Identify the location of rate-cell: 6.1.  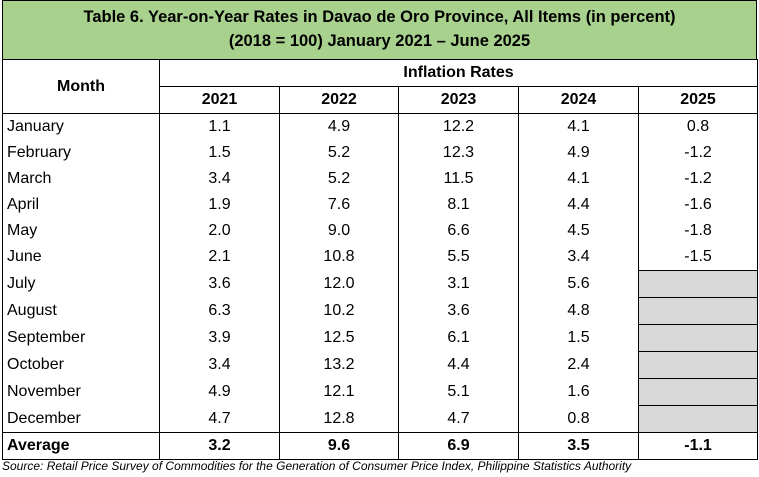
(458, 338).